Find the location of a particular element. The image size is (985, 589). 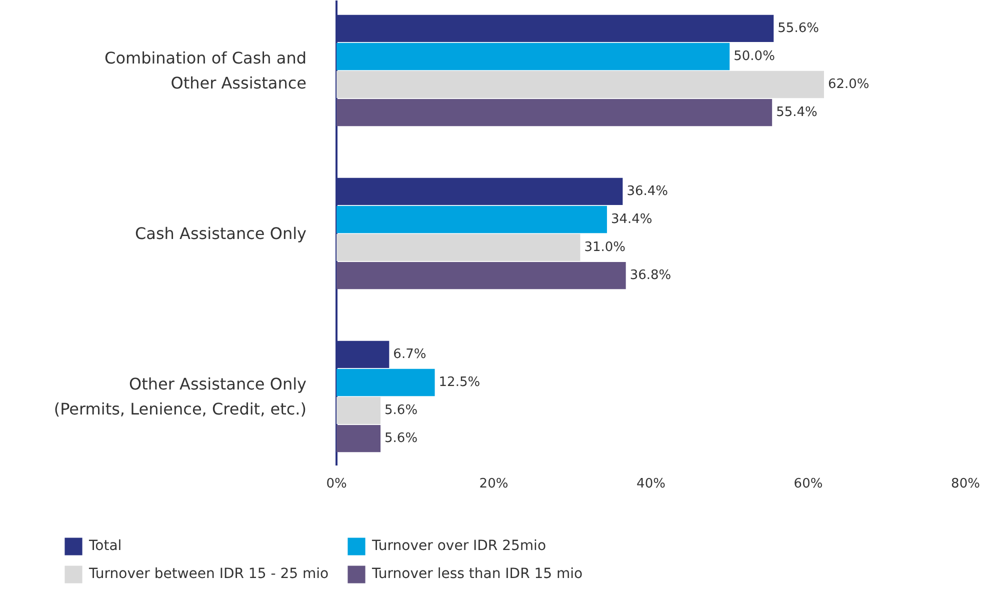

data-label: 55.6% is located at coordinates (798, 28).